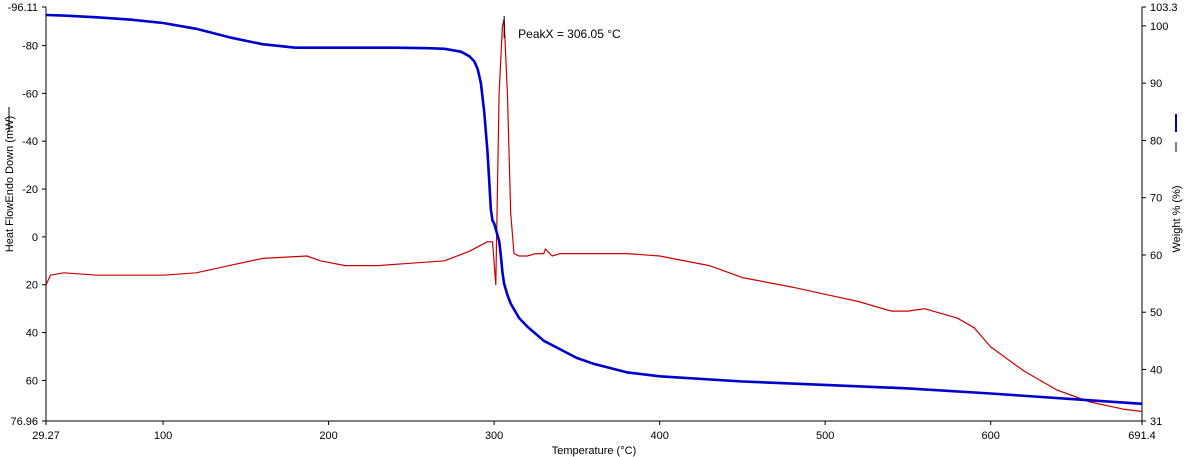 This screenshot has height=457, width=1193. Describe the element at coordinates (32, 286) in the screenshot. I see `left-tick-label: 20` at that location.